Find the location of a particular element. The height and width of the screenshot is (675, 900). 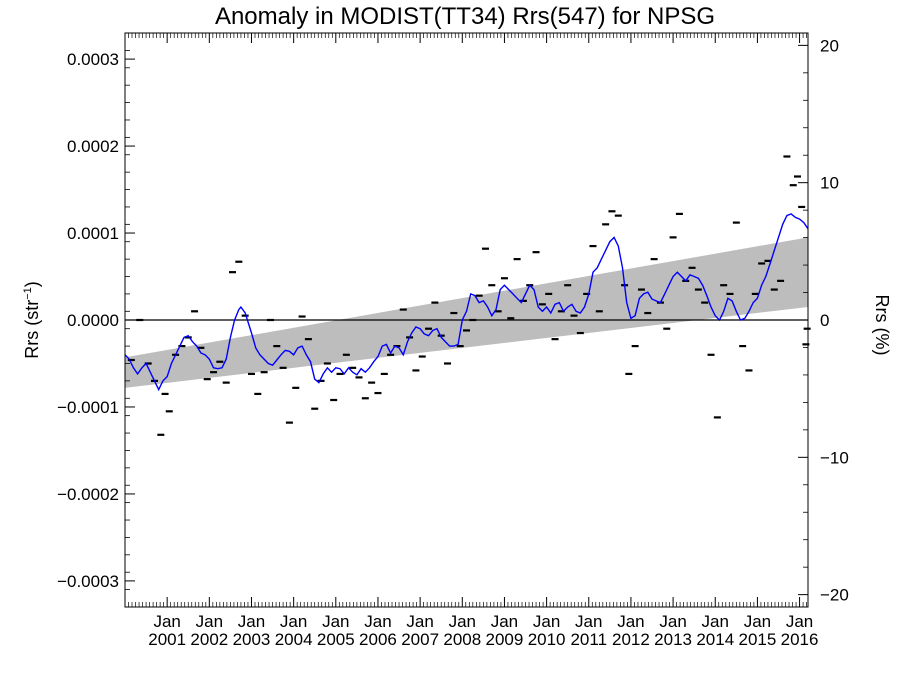

x-tick-label-year-14: 2015 is located at coordinates (757, 639).